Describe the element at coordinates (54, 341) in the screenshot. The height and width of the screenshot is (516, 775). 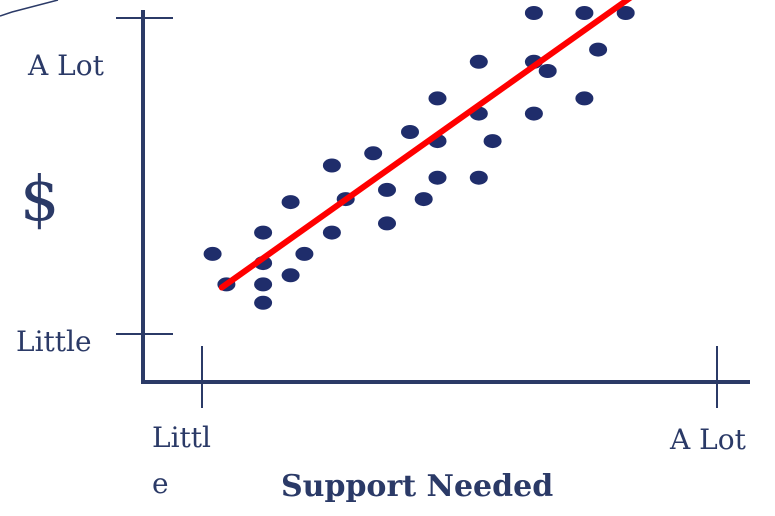
I see `y-tick-label-low: Little` at that location.